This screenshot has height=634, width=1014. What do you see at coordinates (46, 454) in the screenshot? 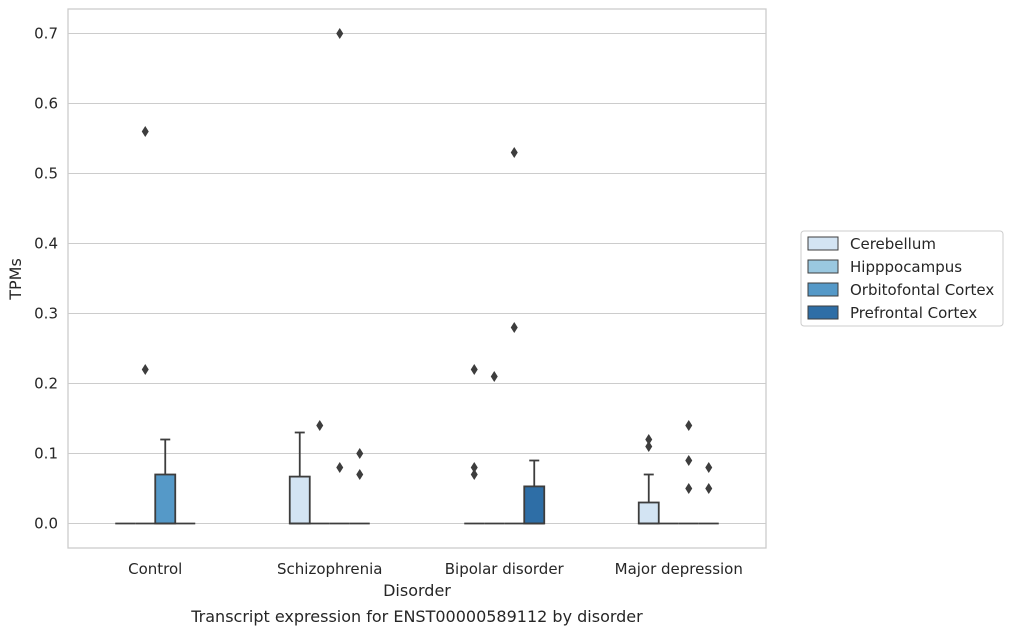
I see `y-tick-label: 0.1` at bounding box center [46, 454].